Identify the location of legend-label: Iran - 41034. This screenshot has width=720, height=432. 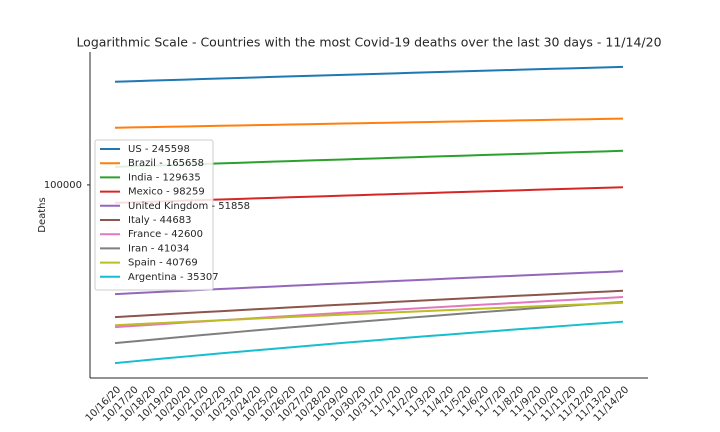
(158, 248).